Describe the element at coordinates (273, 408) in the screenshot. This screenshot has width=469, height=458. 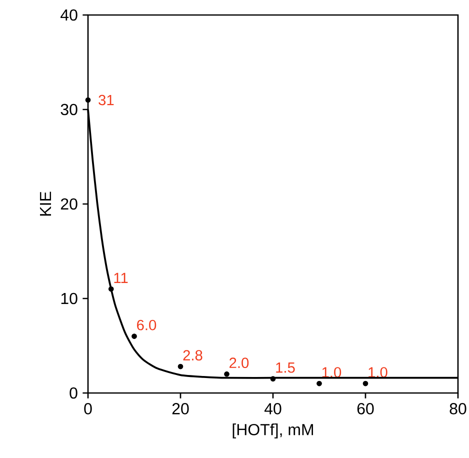
I see `x-tick-label: 40` at that location.